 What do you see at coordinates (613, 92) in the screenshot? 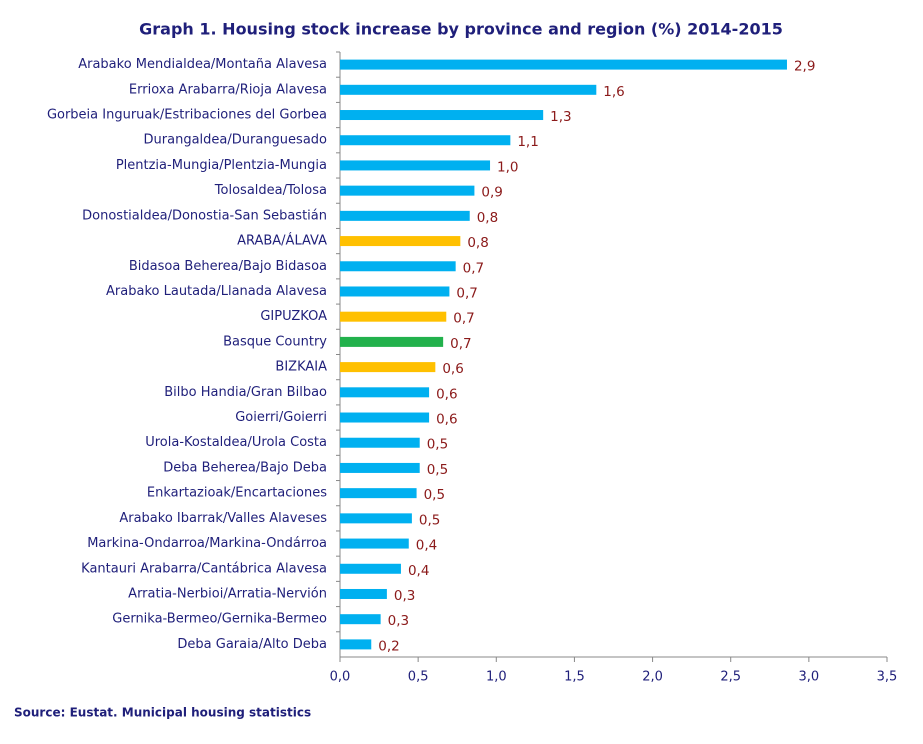
I see `value-label: 1,6` at bounding box center [613, 92].